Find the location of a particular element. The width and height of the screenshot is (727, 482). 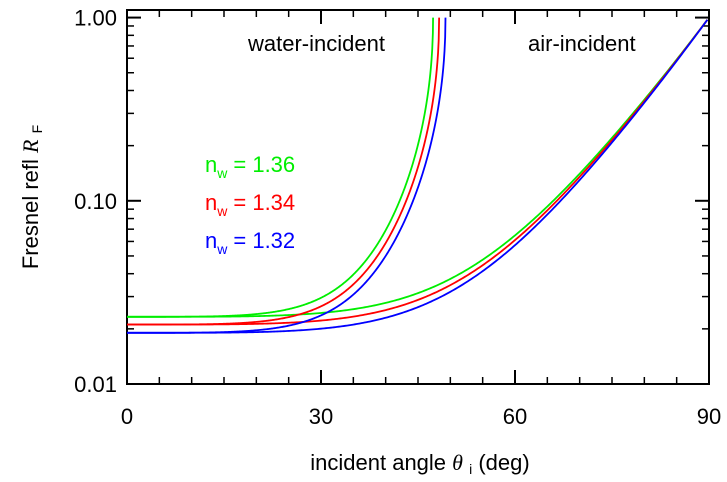

legend-entry: nw = 1.32 is located at coordinates (250, 242).